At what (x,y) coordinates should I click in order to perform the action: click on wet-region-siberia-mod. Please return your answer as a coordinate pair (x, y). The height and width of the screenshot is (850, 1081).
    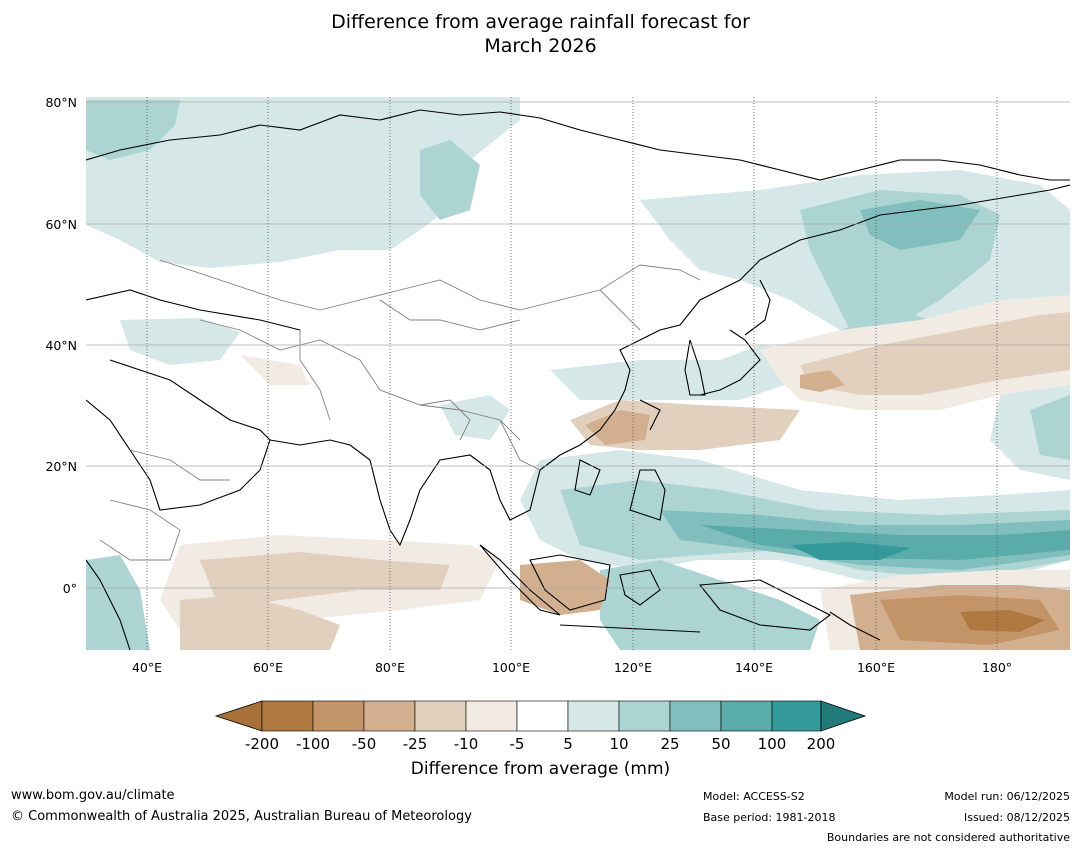
    Looking at the image, I should click on (450, 180).